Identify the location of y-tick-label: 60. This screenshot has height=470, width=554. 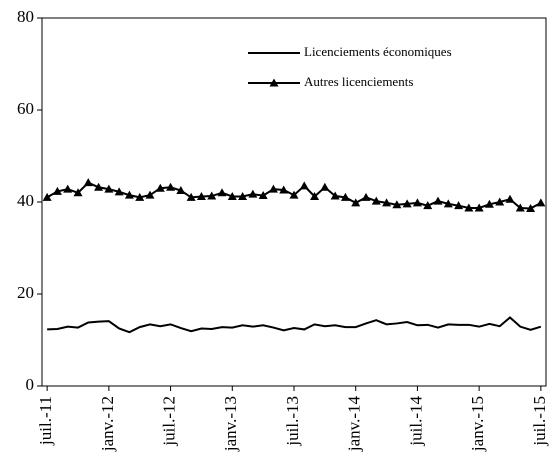
(25, 108).